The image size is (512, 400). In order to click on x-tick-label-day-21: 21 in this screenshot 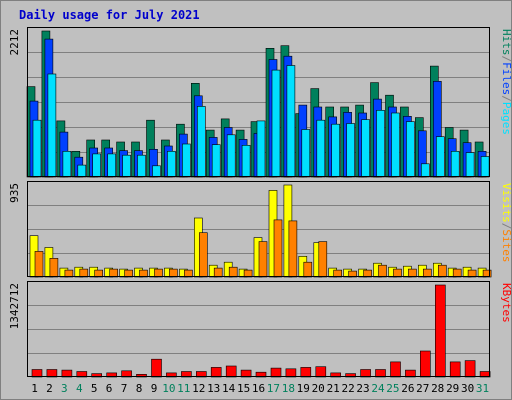, I will do `click(333, 388)`.